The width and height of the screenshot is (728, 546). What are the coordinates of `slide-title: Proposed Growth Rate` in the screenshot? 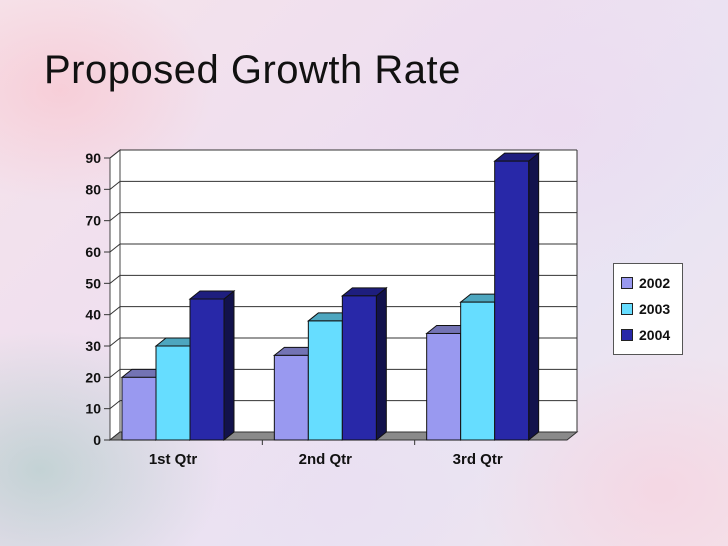 It's located at (252, 70).